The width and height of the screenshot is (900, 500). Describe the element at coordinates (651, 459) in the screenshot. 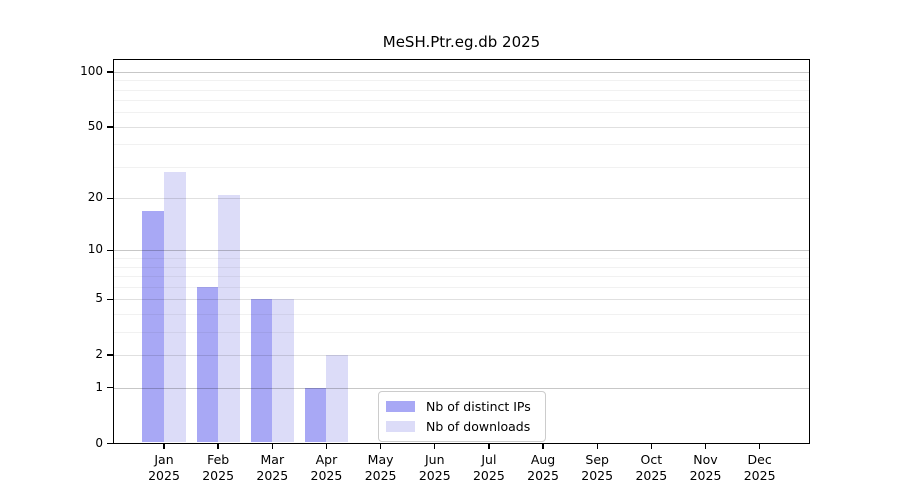

I see `x-tick-month: Oct` at that location.